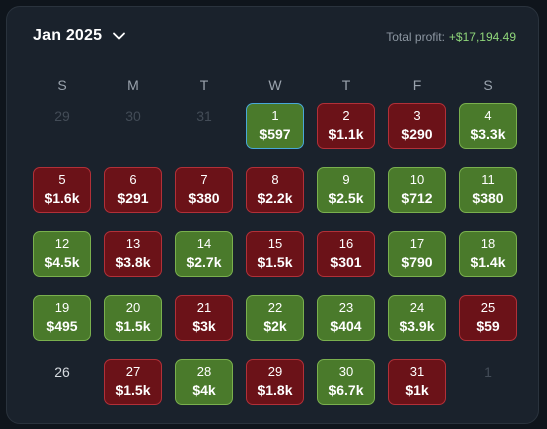 The image size is (547, 429). I want to click on day-pnl-value: $790, so click(417, 262).